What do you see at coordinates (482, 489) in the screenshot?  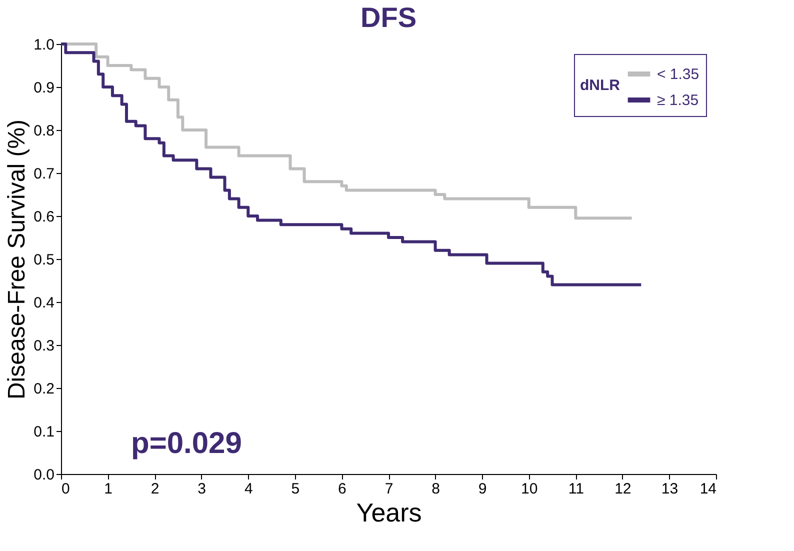 I see `x-tick-label: 9` at bounding box center [482, 489].